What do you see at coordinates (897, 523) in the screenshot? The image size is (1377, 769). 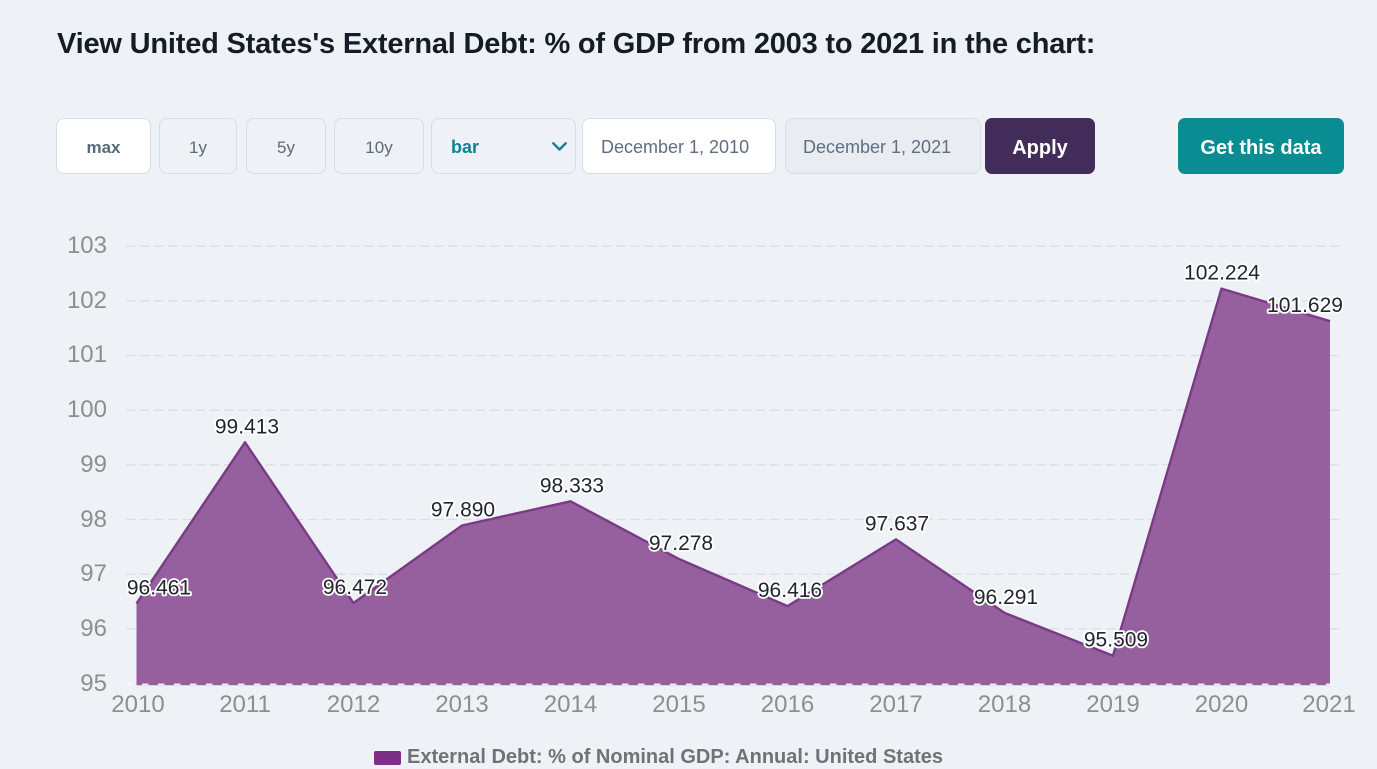 I see `svg-text: 97.637` at bounding box center [897, 523].